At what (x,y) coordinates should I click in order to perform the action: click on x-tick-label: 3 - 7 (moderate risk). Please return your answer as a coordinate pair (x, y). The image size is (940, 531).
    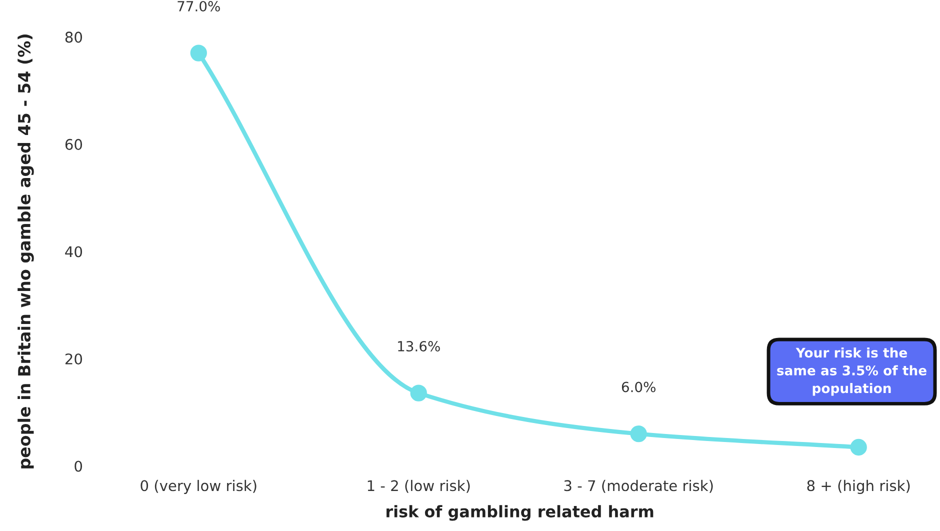
    Looking at the image, I should click on (638, 486).